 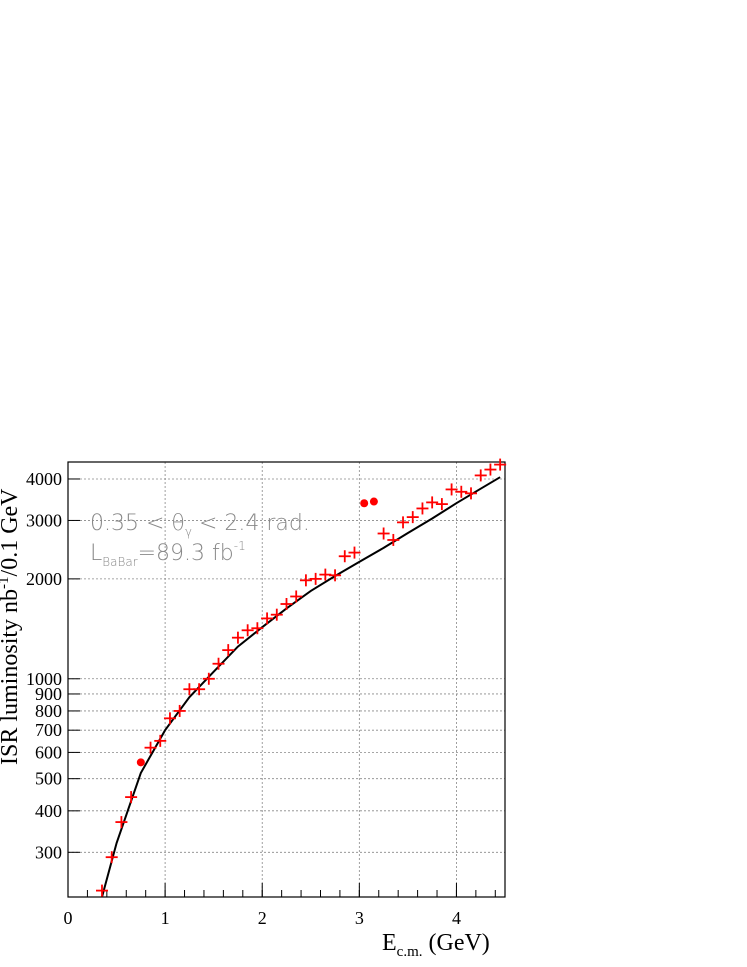 What do you see at coordinates (48, 811) in the screenshot?
I see `y-tick-label: 400` at bounding box center [48, 811].